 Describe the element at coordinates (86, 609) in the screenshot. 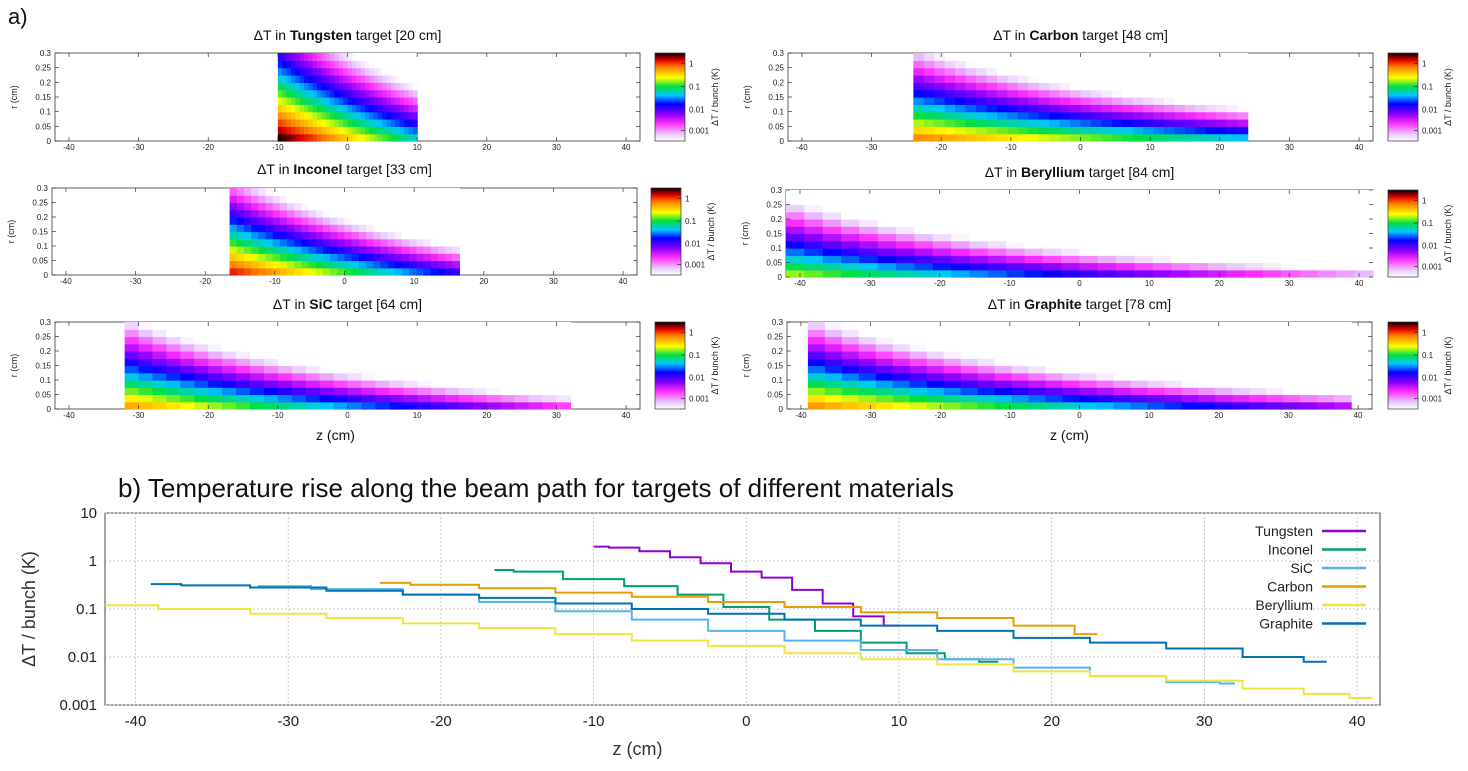

I see `y-tick-label: 0.1` at that location.